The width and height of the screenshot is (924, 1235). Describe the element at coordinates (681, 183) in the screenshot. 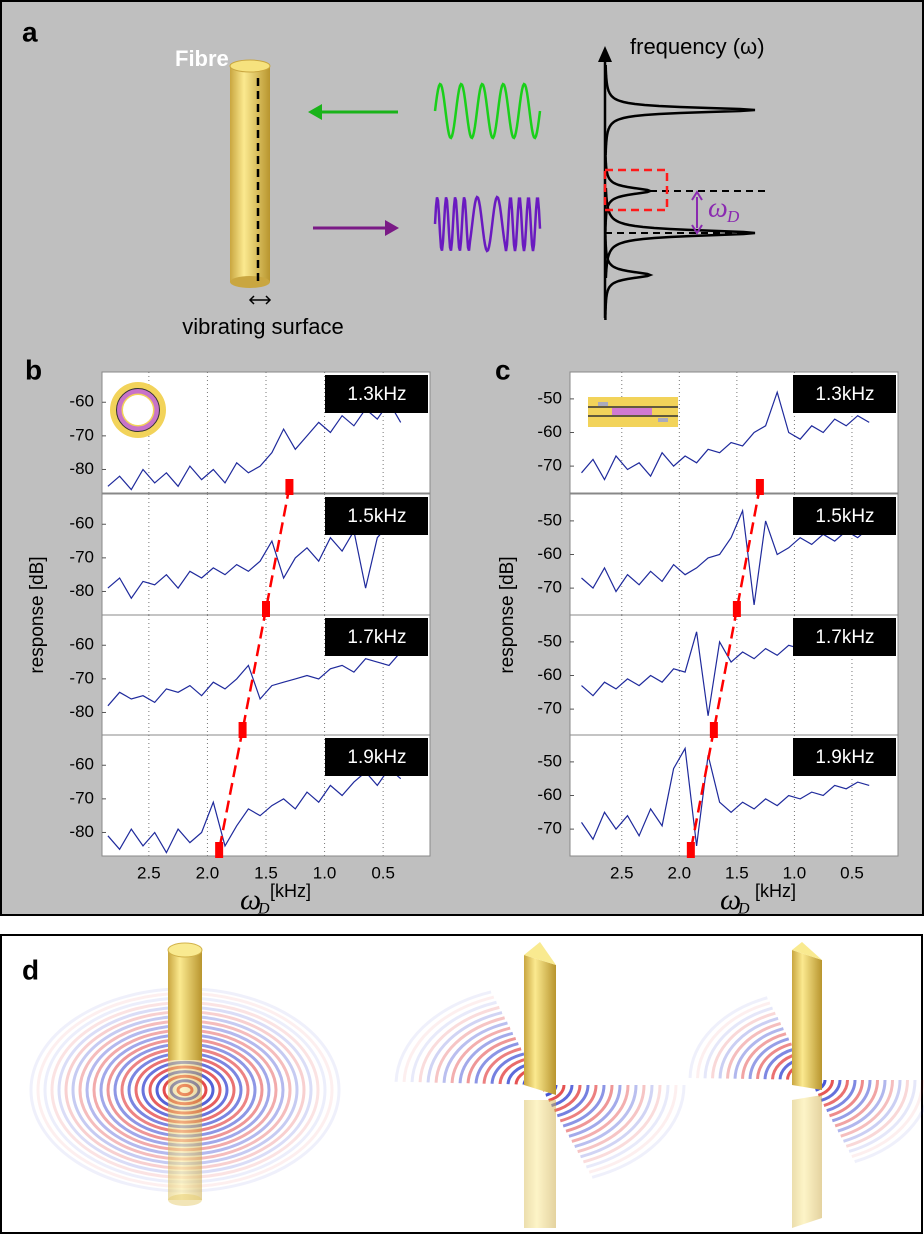

I see `frequency-diagram` at that location.